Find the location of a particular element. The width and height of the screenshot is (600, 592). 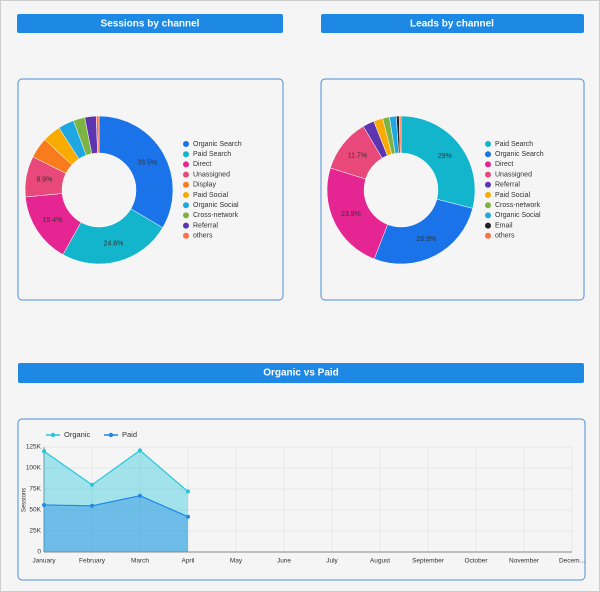

slice-label: 24.6% is located at coordinates (114, 243).